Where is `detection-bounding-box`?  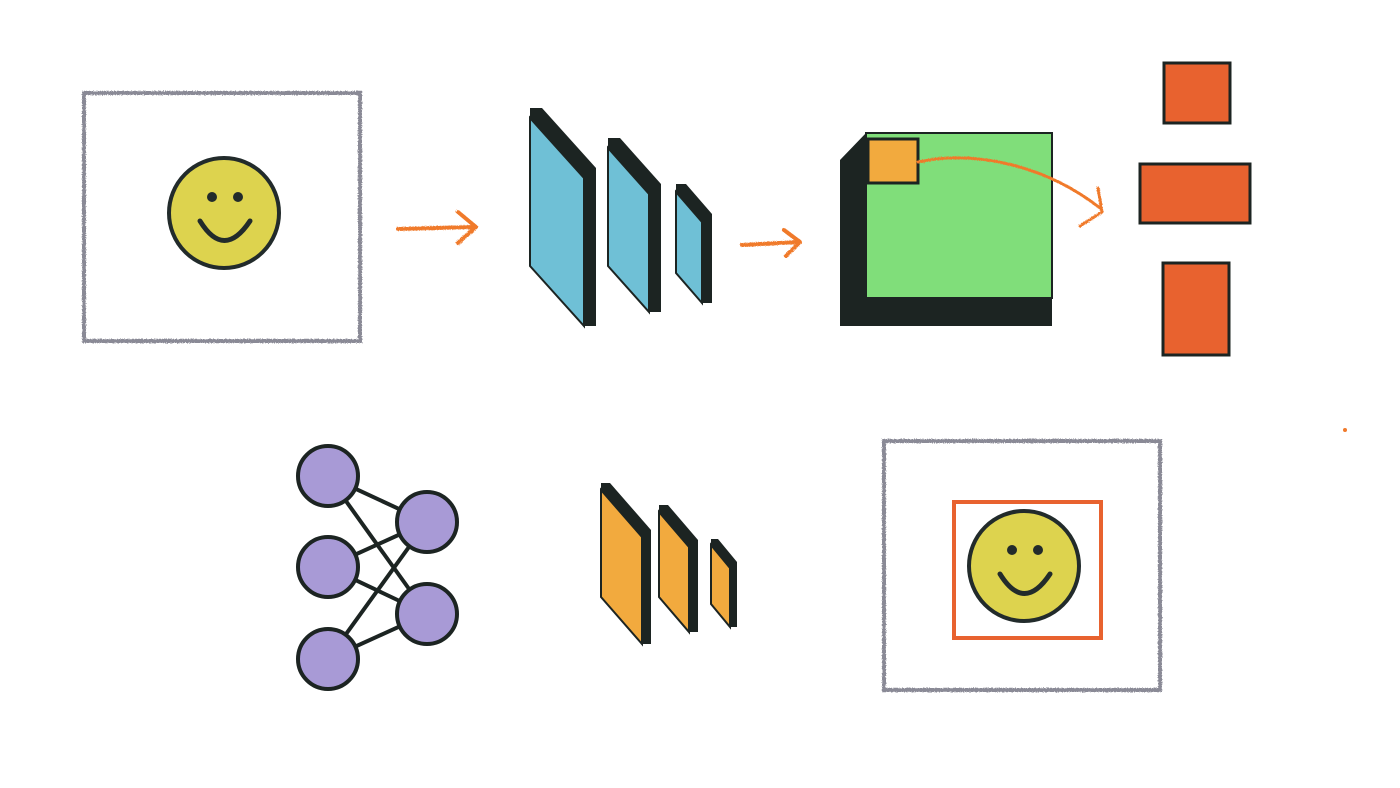
detection-bounding-box is located at coordinates (1027, 570).